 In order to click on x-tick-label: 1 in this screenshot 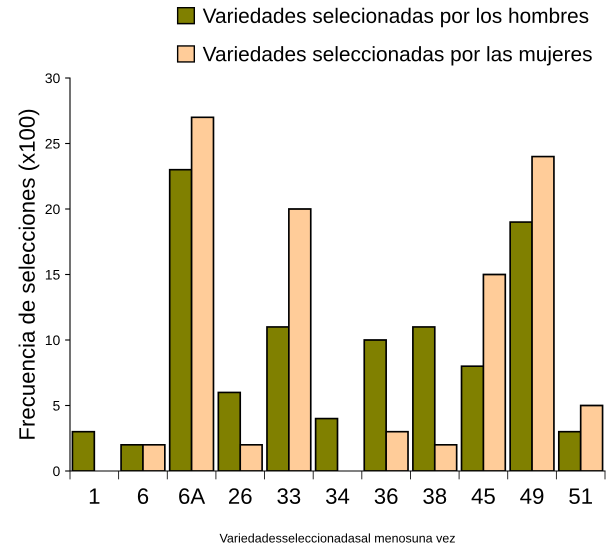, I will do `click(95, 496)`.